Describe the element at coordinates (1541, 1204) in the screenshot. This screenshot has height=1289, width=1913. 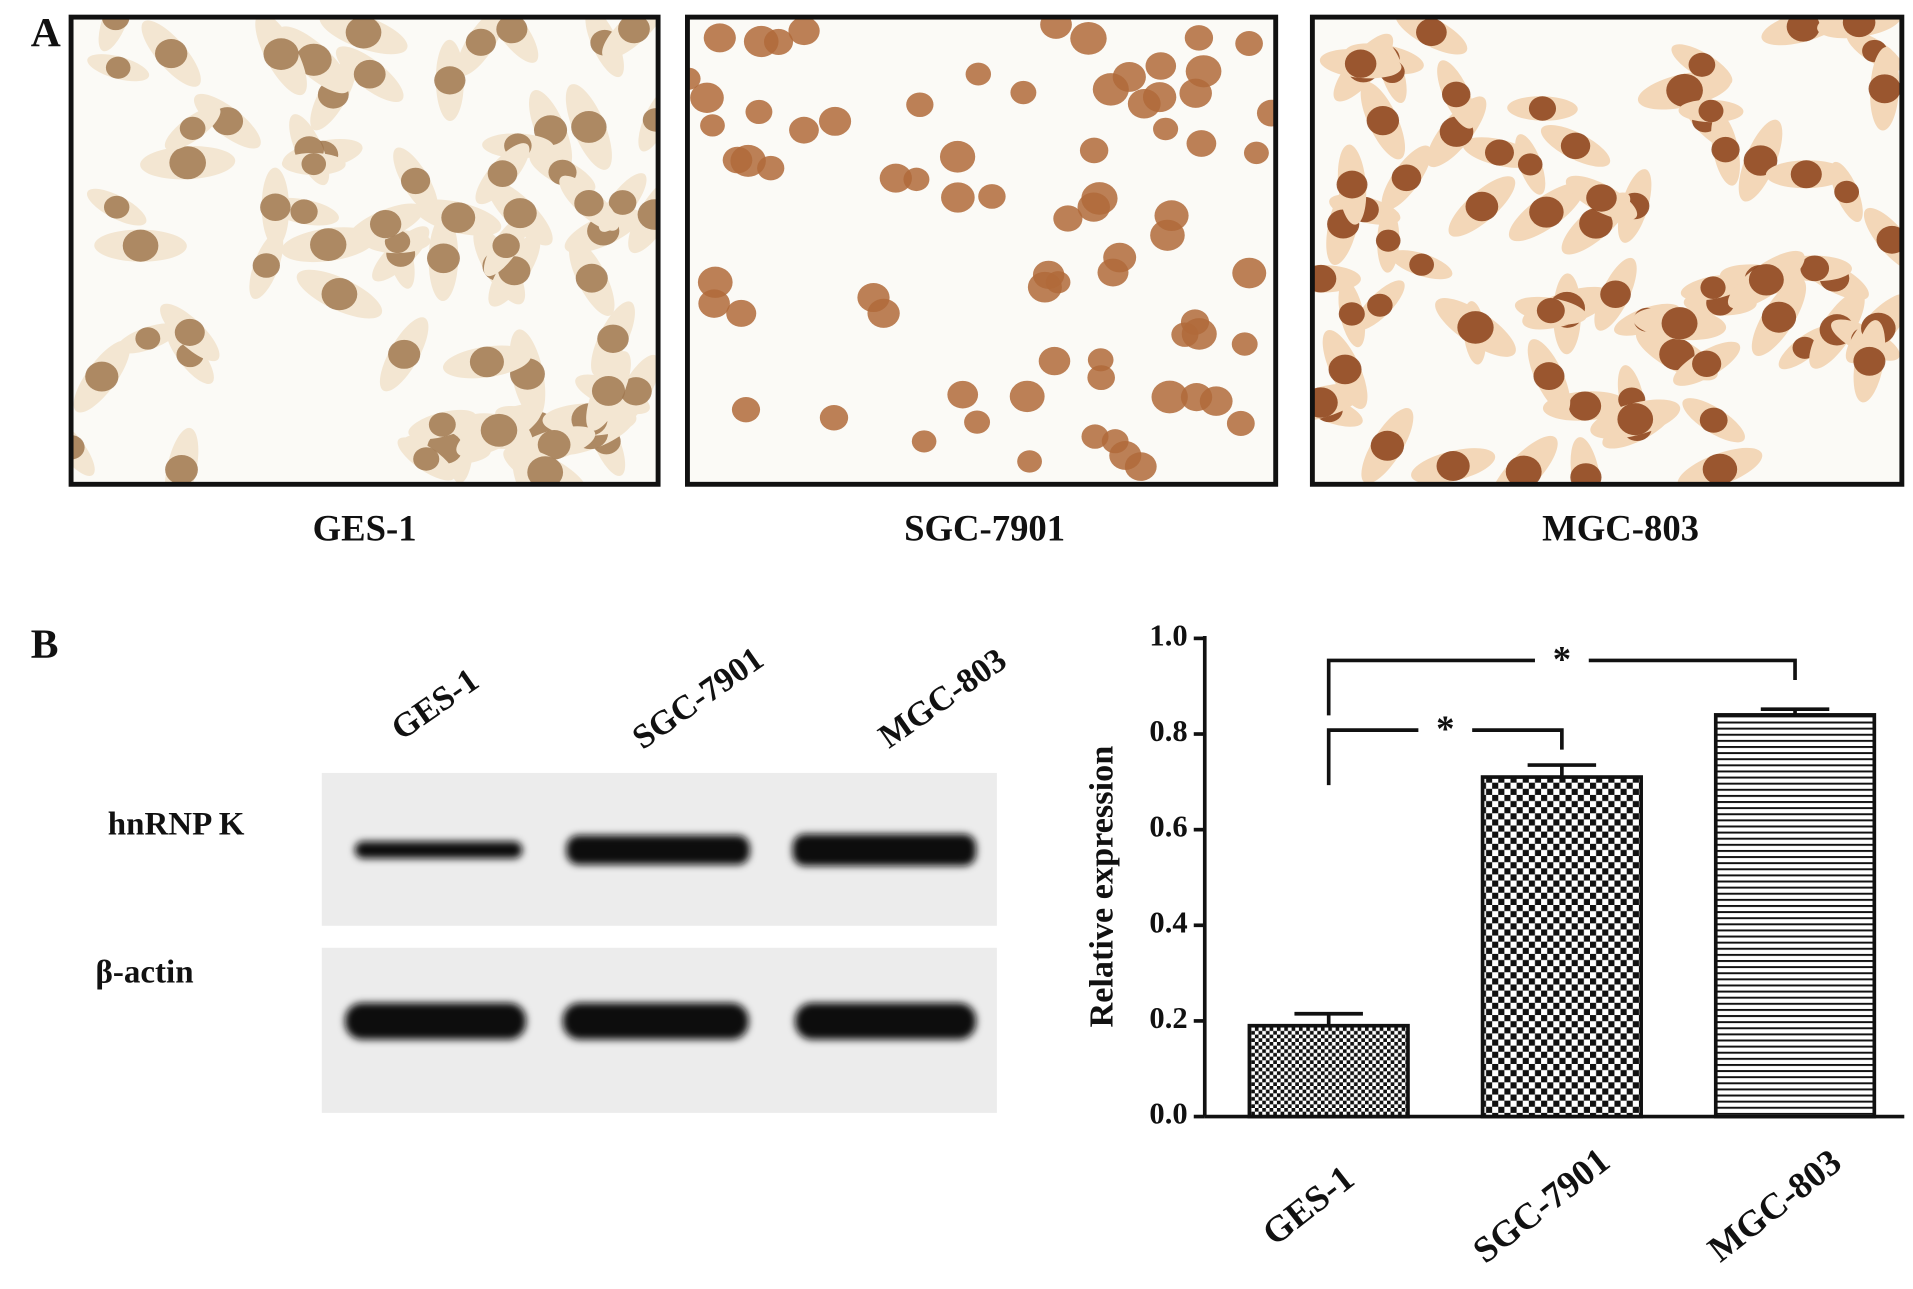
I see `x-tick-label: SGC-7901` at that location.